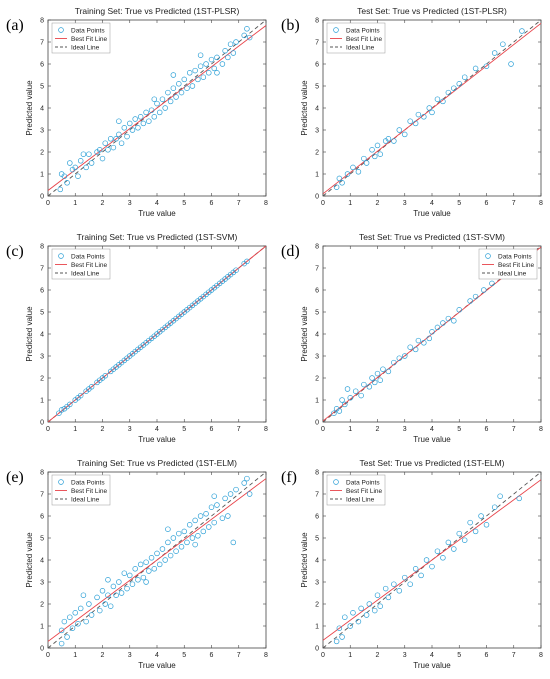 Image resolution: width=550 pixels, height=679 pixels. Describe the element at coordinates (459, 655) in the screenshot. I see `x-tick-label: 5` at that location.